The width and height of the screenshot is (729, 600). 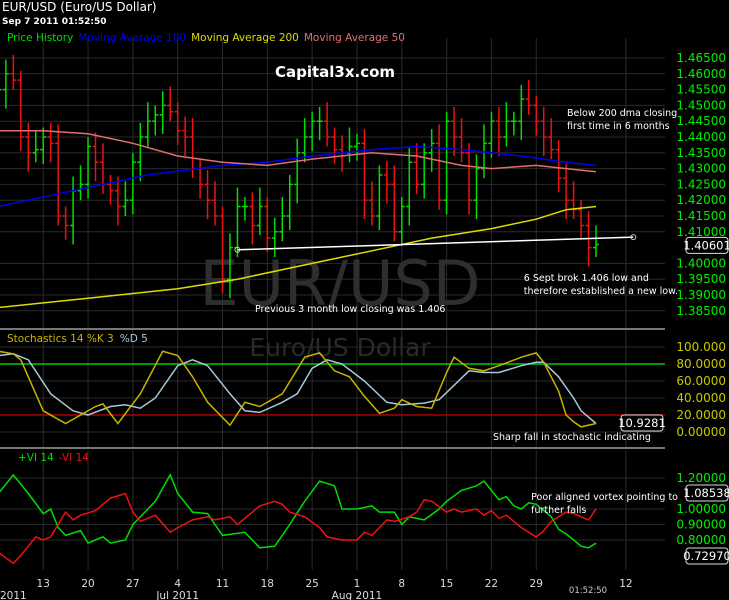 I want to click on chart-timestamp: Sep 7 2011 01:52:50, so click(x=54, y=22).